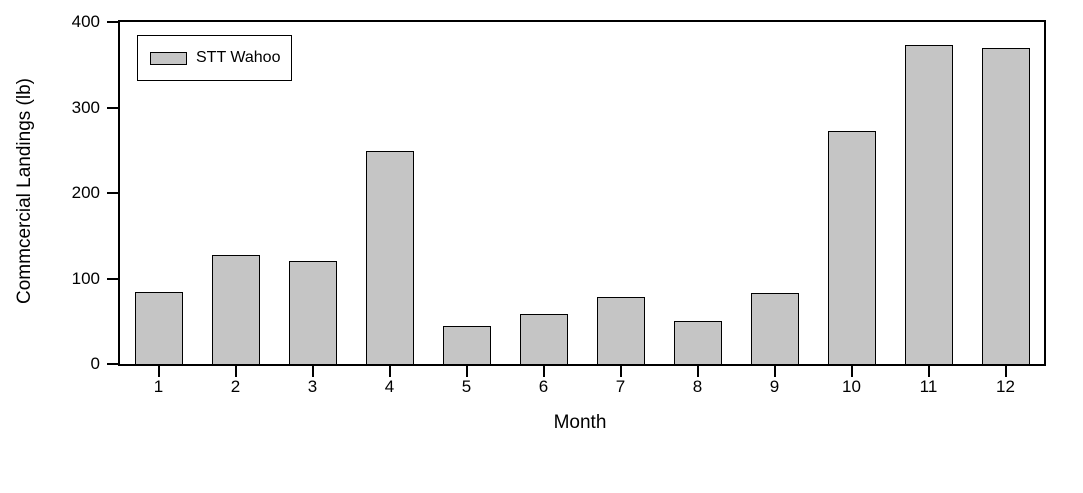 This screenshot has width=1083, height=493. I want to click on x-tick-label: 1, so click(158, 386).